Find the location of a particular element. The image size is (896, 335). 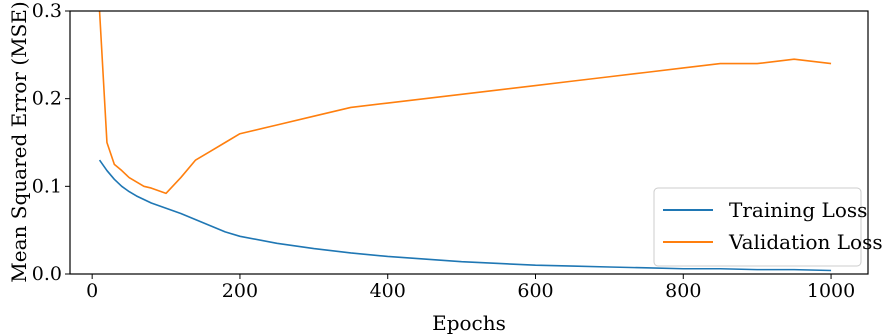

x-axis-label: Epochs is located at coordinates (469, 323).